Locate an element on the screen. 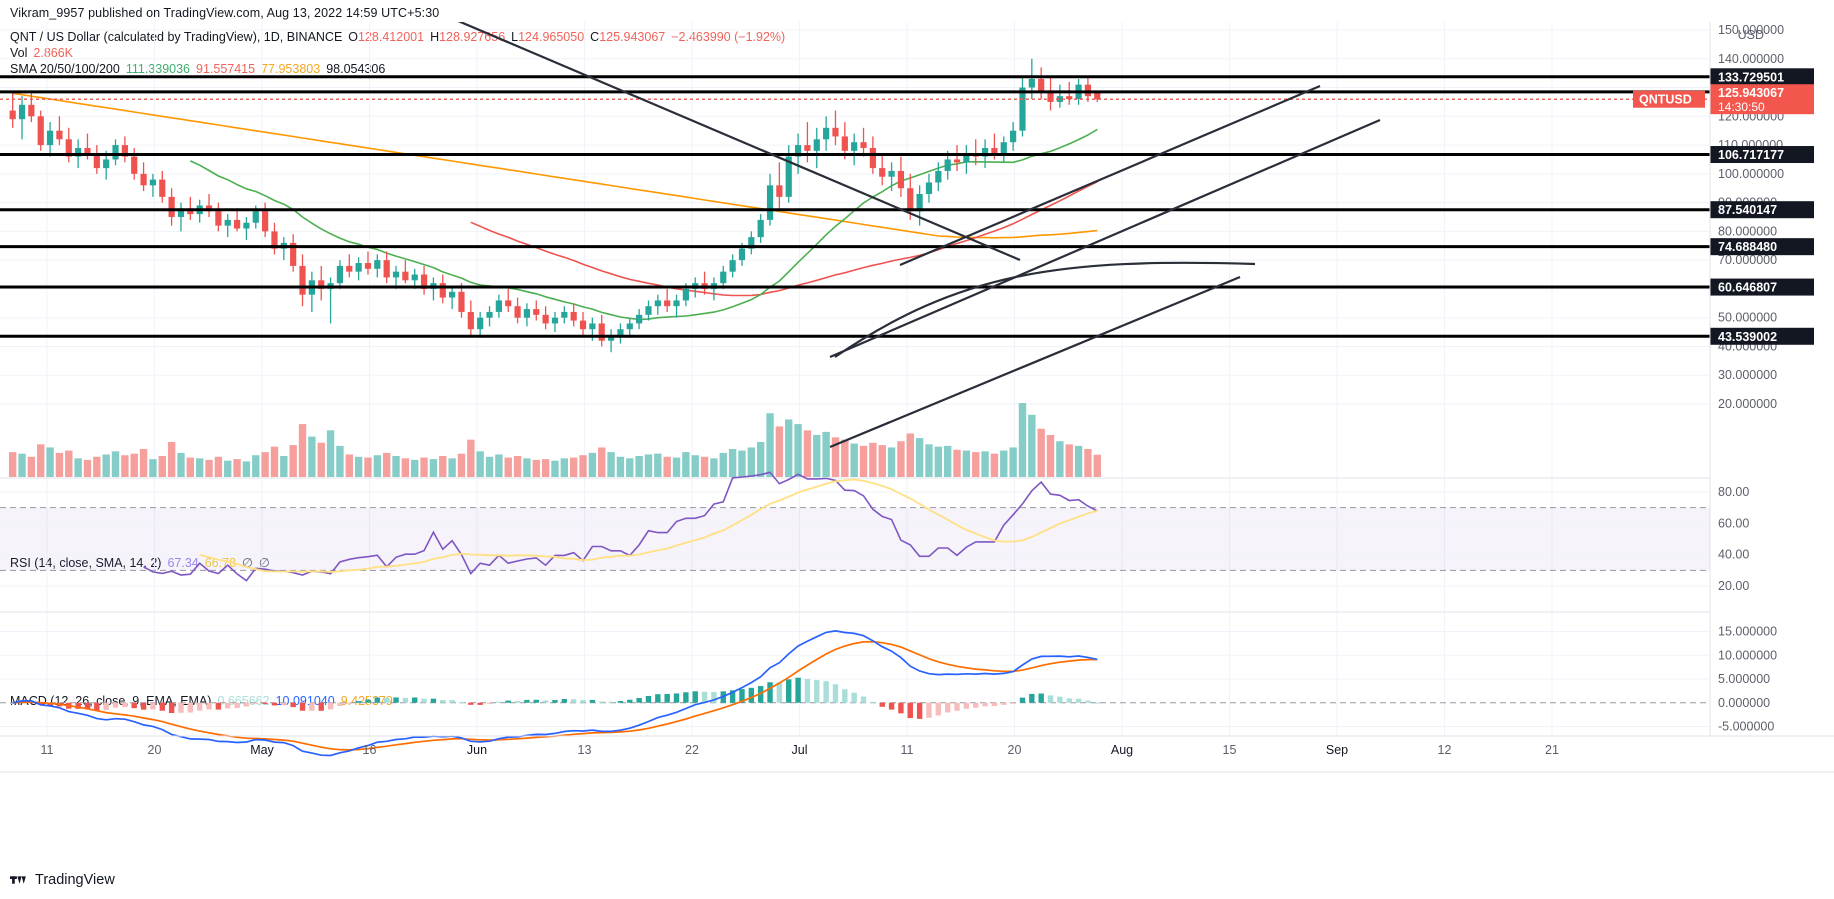 This screenshot has width=1834, height=899. svg-text: 10.000000 is located at coordinates (1747, 655).